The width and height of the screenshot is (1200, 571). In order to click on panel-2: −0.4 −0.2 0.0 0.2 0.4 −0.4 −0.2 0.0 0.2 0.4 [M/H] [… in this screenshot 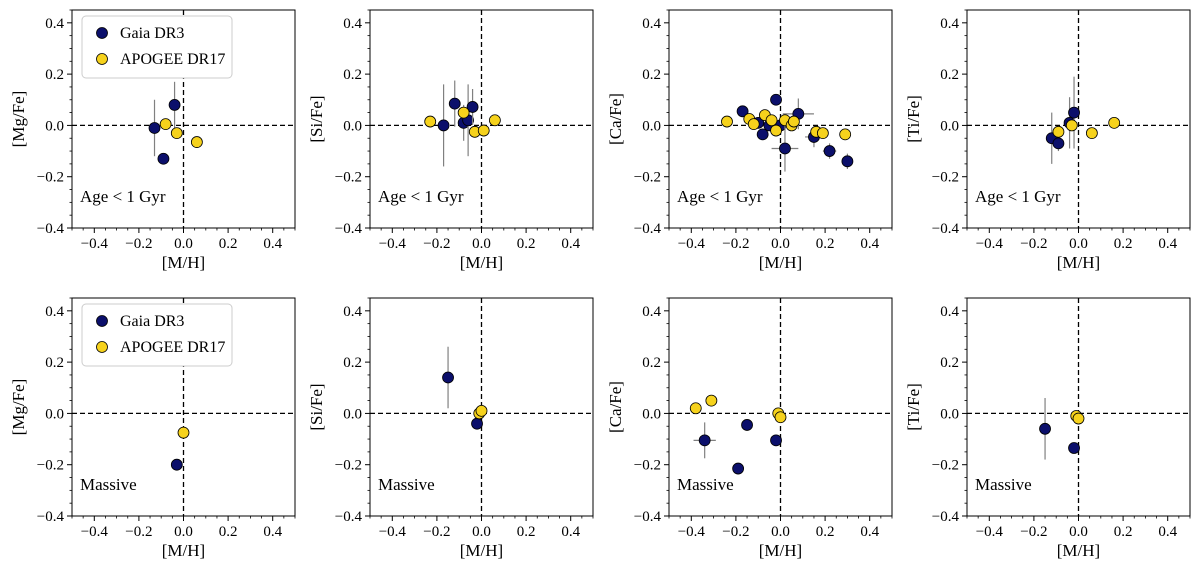, I will do `click(450, 140)`.